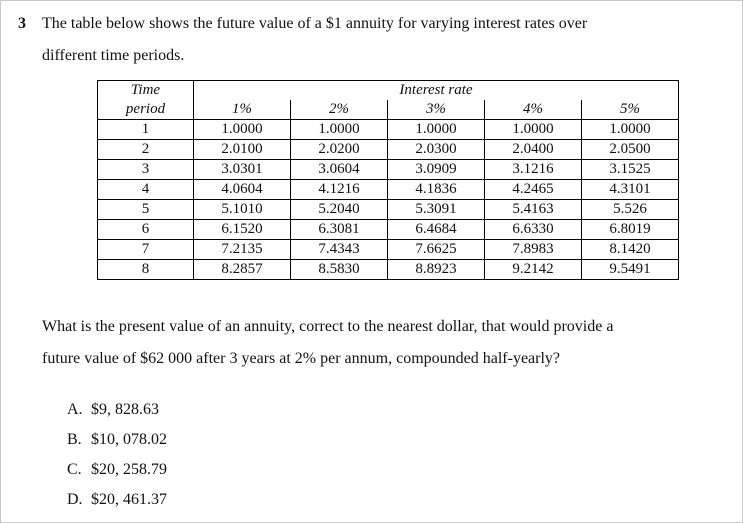 This screenshot has width=743, height=523. What do you see at coordinates (630, 249) in the screenshot?
I see `value-cell: 8.1420` at bounding box center [630, 249].